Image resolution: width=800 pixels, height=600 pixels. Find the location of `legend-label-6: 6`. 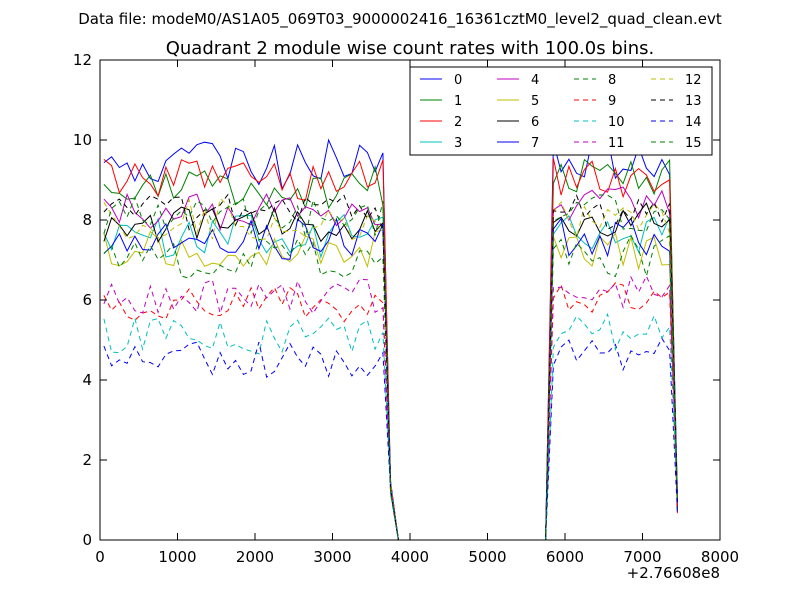

legend-label-6: 6 is located at coordinates (535, 122).